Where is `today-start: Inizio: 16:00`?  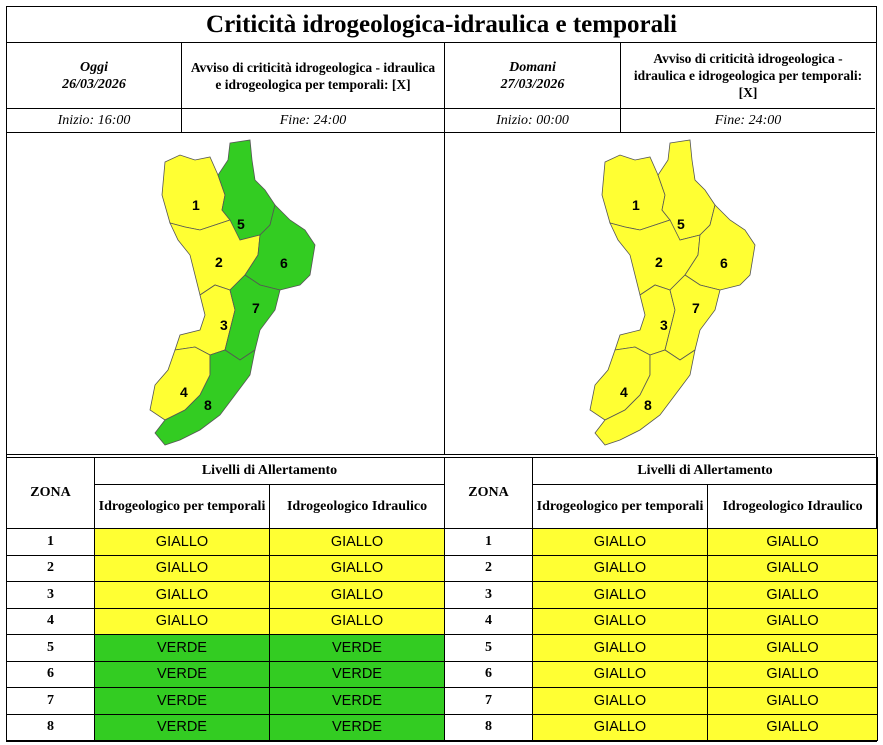
today-start: Inizio: 16:00 is located at coordinates (94, 121).